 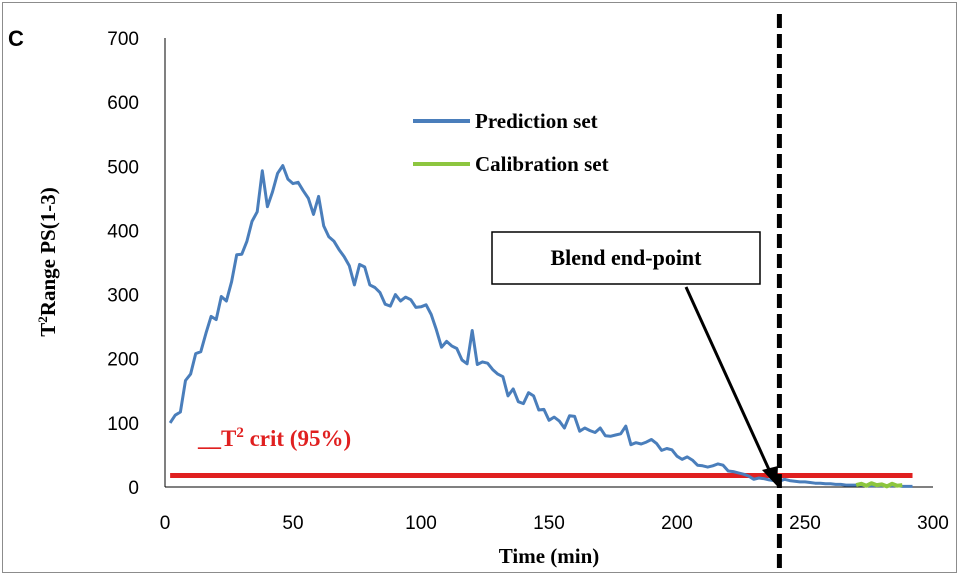 What do you see at coordinates (770, 476) in the screenshot?
I see `endpoint-arrow-head` at bounding box center [770, 476].